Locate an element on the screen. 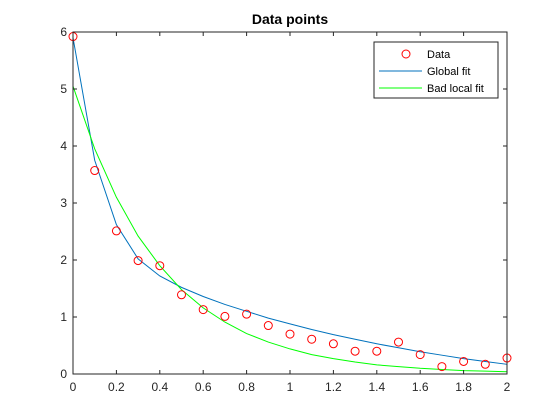 The image size is (560, 420). x-tick-label: 2 is located at coordinates (507, 387).